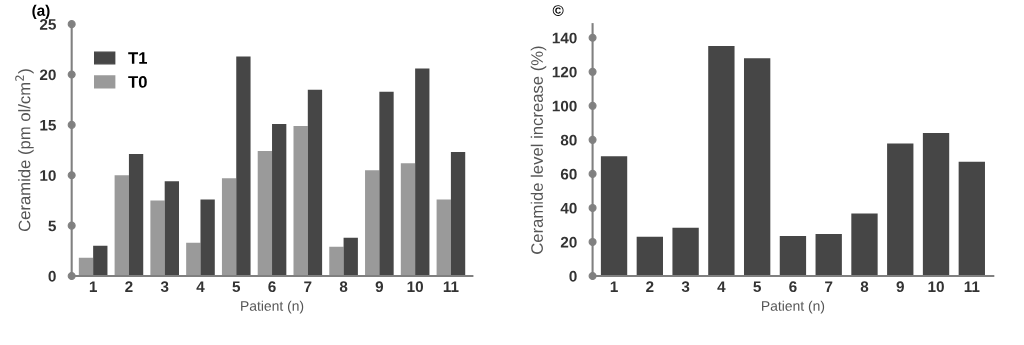 Image resolution: width=1024 pixels, height=345 pixels. Describe the element at coordinates (564, 106) in the screenshot. I see `y-tick-label: 100` at that location.